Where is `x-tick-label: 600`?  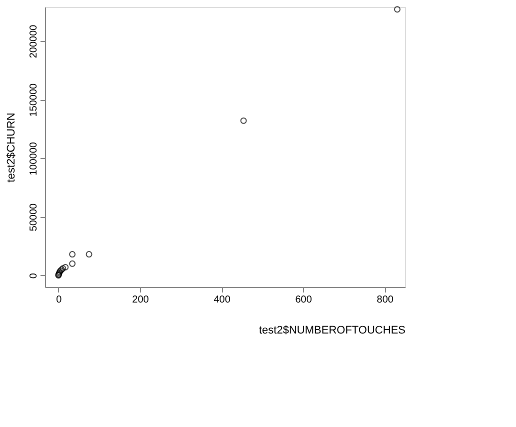
x-tick-label: 600 is located at coordinates (303, 300).